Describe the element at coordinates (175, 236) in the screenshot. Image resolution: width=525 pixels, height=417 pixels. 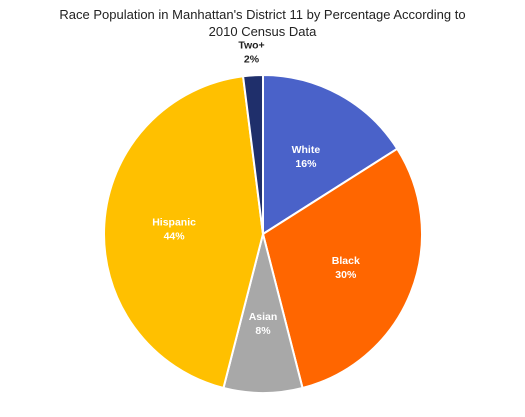
I see `slice-value-label-hispanic: 44%` at that location.